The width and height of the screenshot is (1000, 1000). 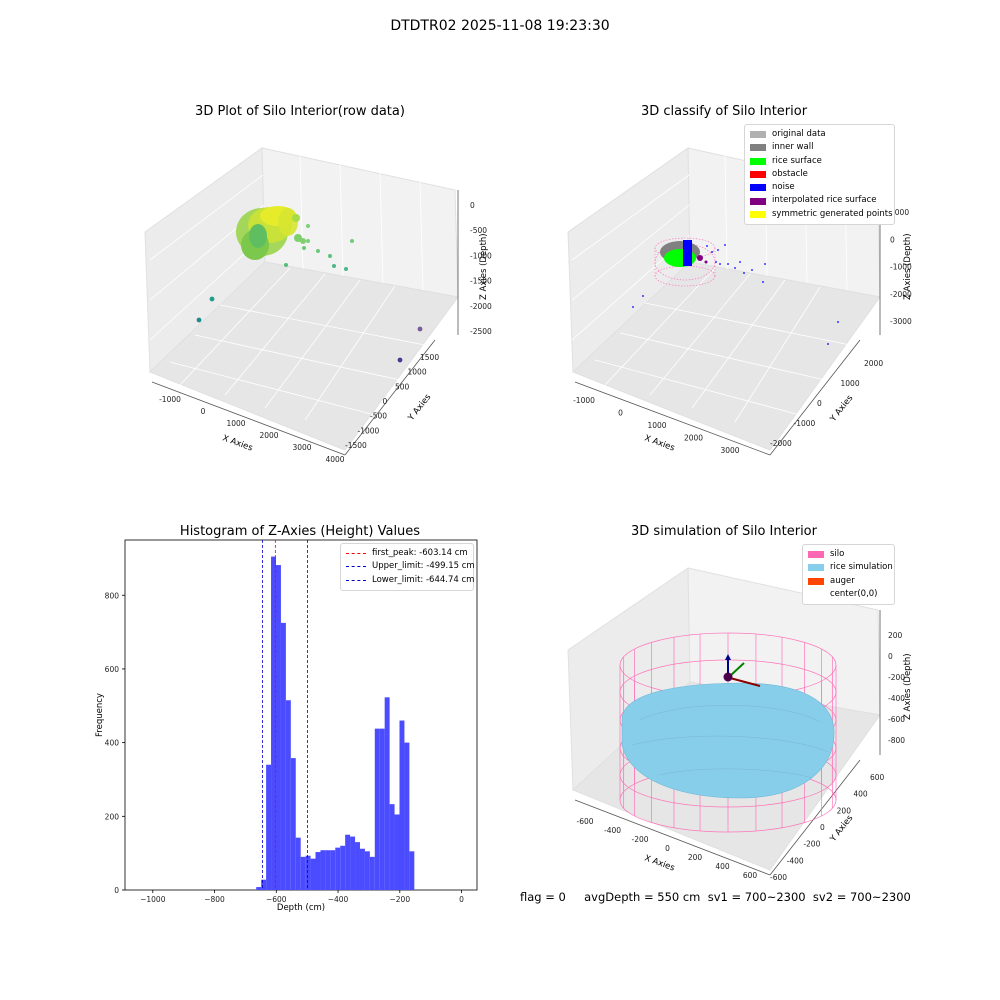 I want to click on raw-point-cloud, so click(x=271, y=233).